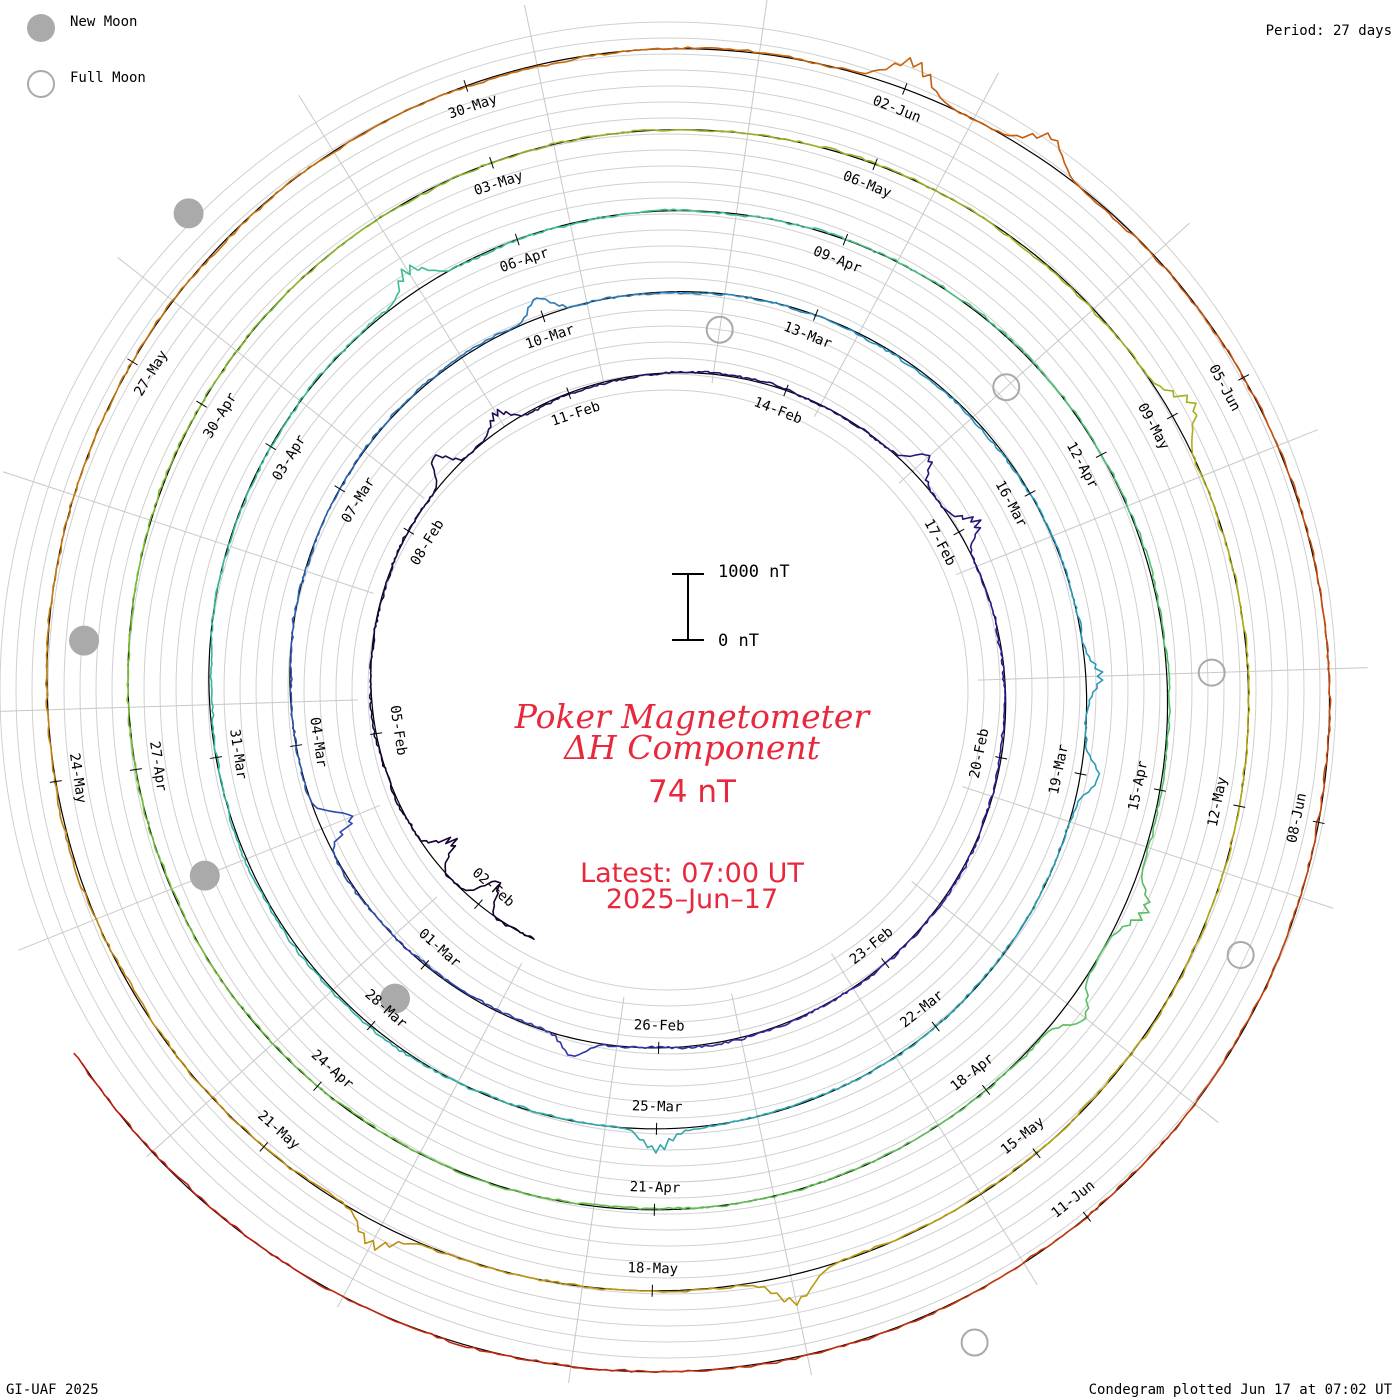 Image resolution: width=1400 pixels, height=1400 pixels. Describe the element at coordinates (754, 572) in the screenshot. I see `scale-top-label: 1000 nT` at that location.